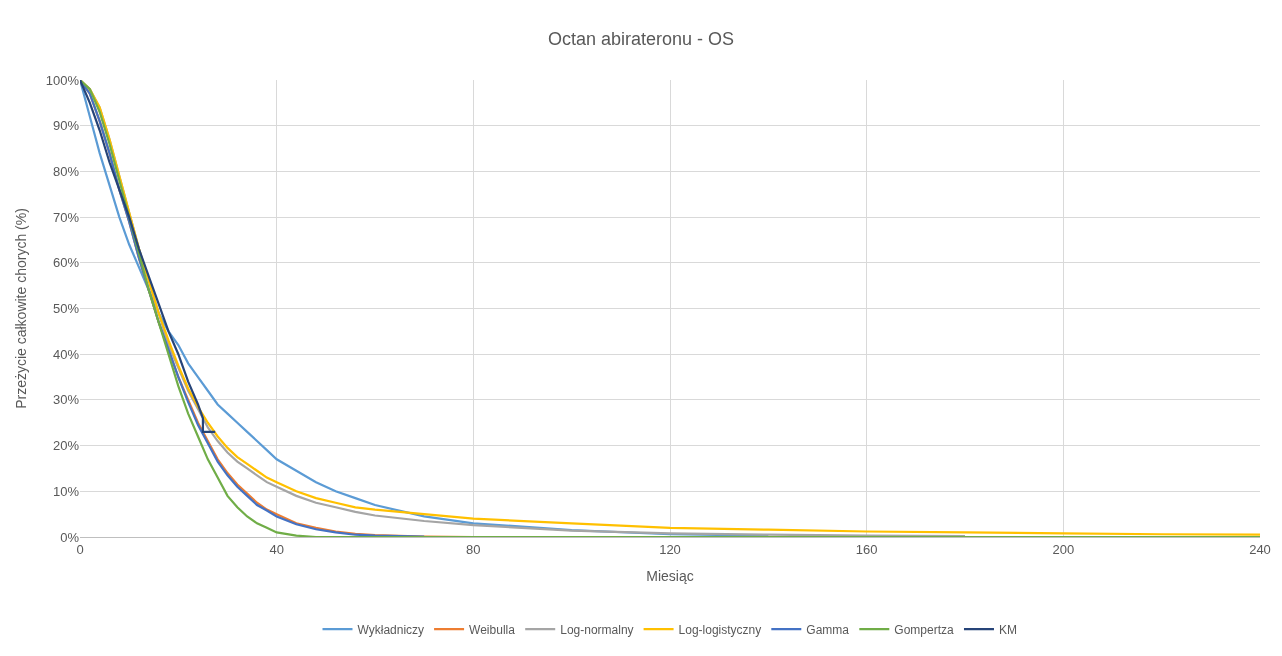 The width and height of the screenshot is (1282, 656). Describe the element at coordinates (866, 549) in the screenshot. I see `x-tick-label: 160` at that location.